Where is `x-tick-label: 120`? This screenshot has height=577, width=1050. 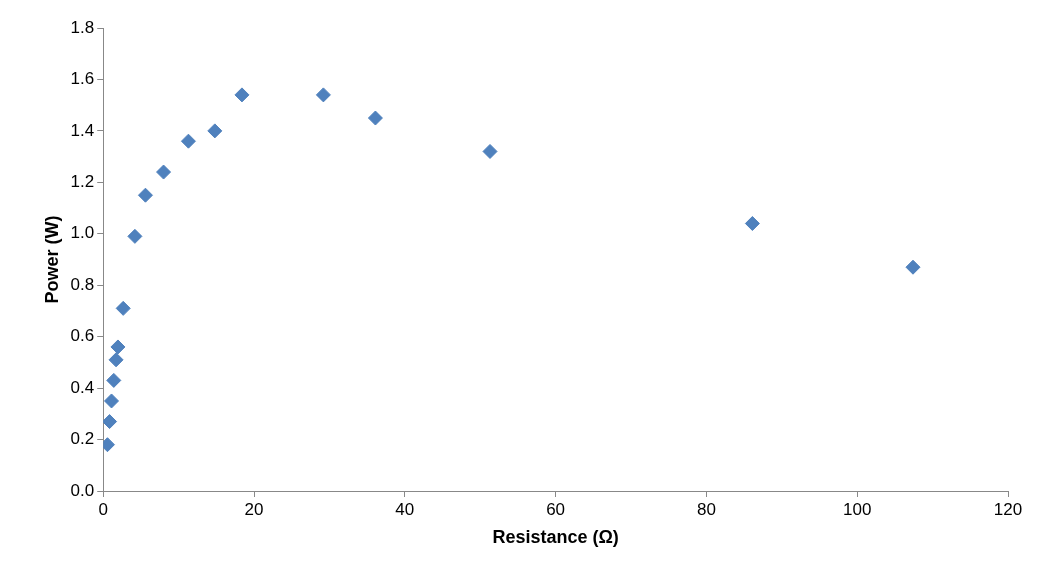 x-tick-label: 120 is located at coordinates (1008, 509).